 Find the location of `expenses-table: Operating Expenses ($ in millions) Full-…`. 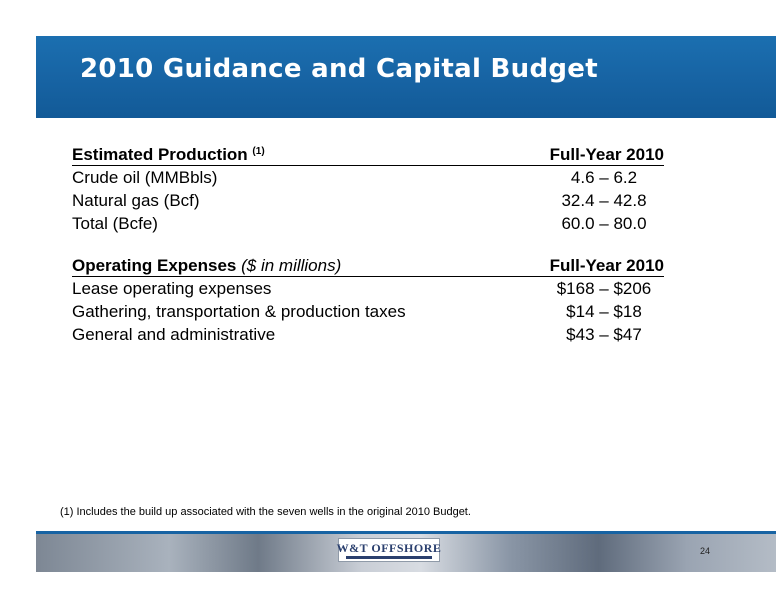

expenses-table: Operating Expenses ($ in millions) Full-… is located at coordinates (368, 300).